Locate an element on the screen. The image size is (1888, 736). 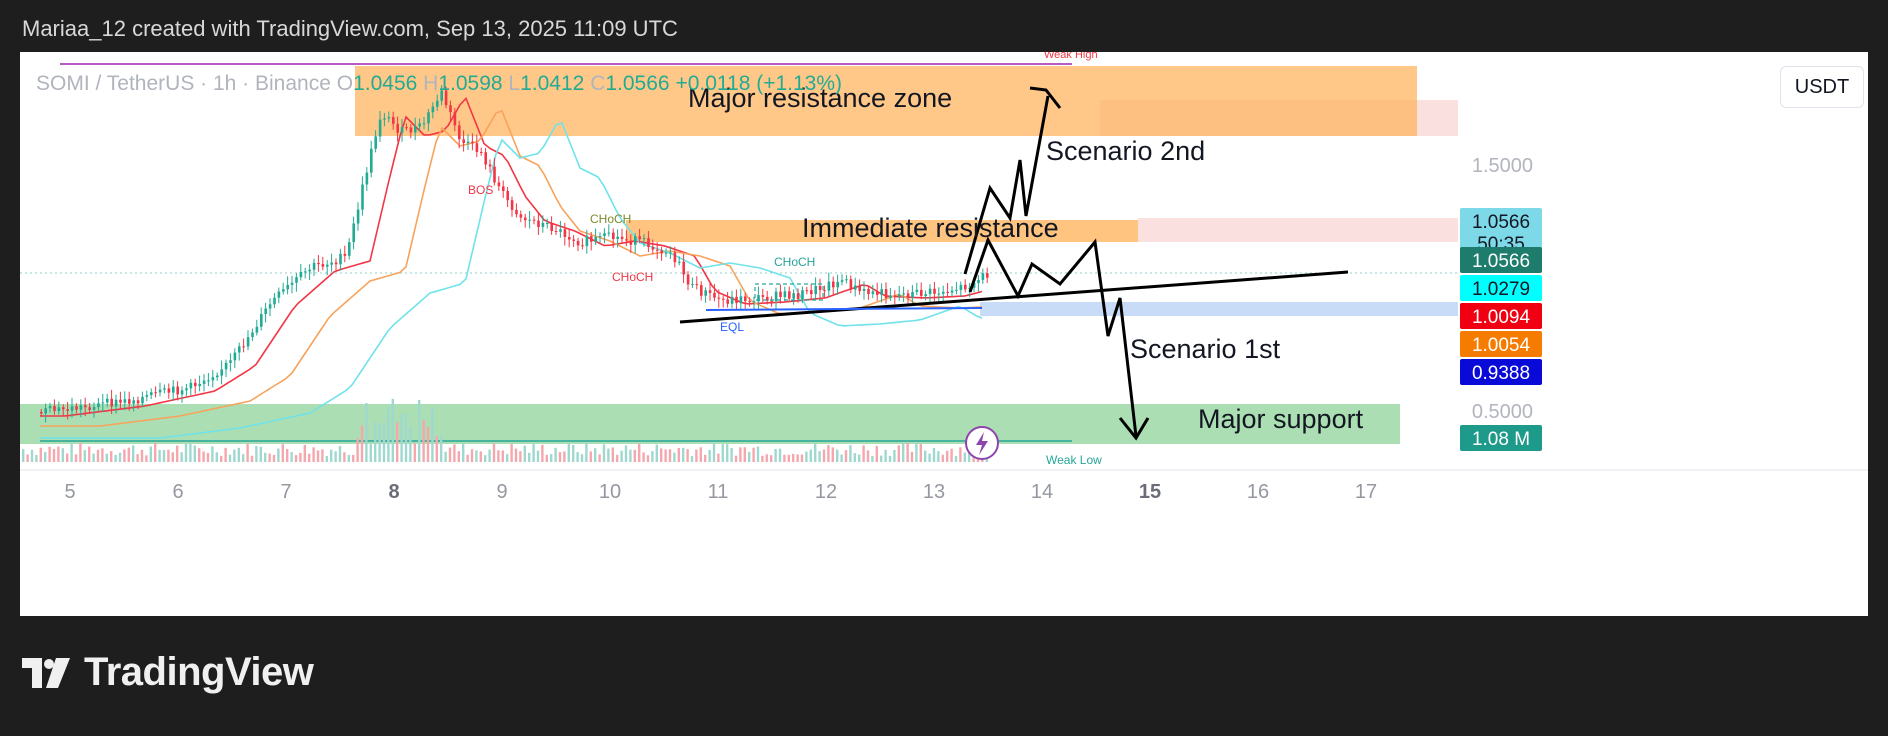
symbol-name: SOMI / TetherUS · 1h · Binance is located at coordinates (183, 83).